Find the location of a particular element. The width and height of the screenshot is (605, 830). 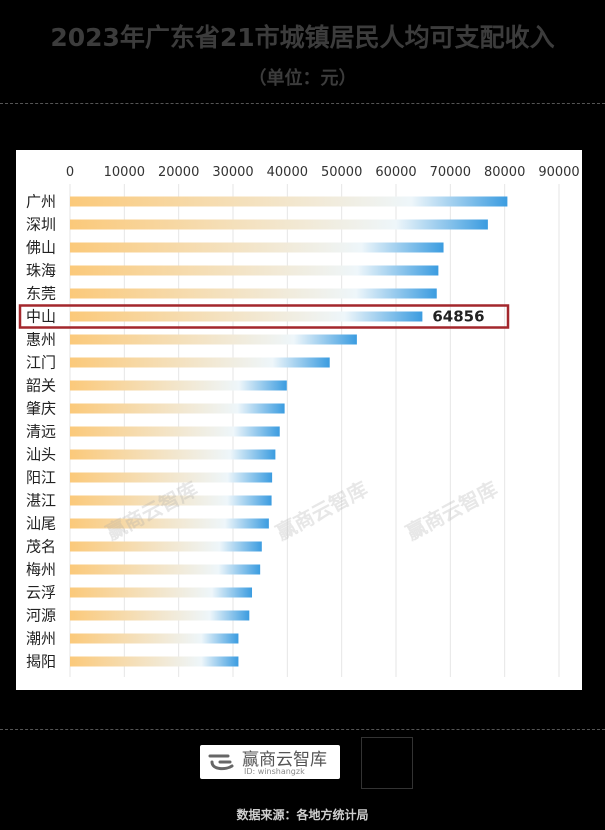

category-label: 惠州 is located at coordinates (41, 340).